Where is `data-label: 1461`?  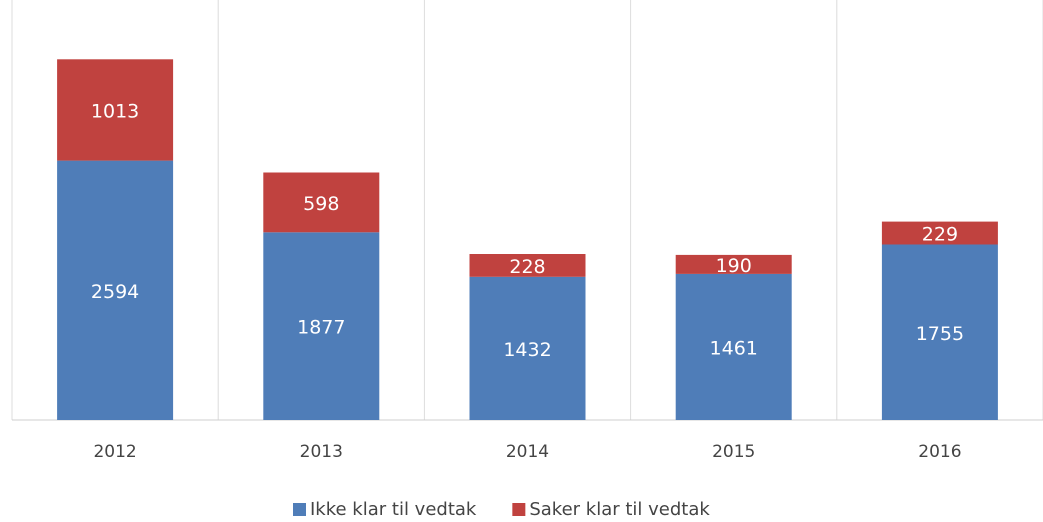 data-label: 1461 is located at coordinates (734, 348).